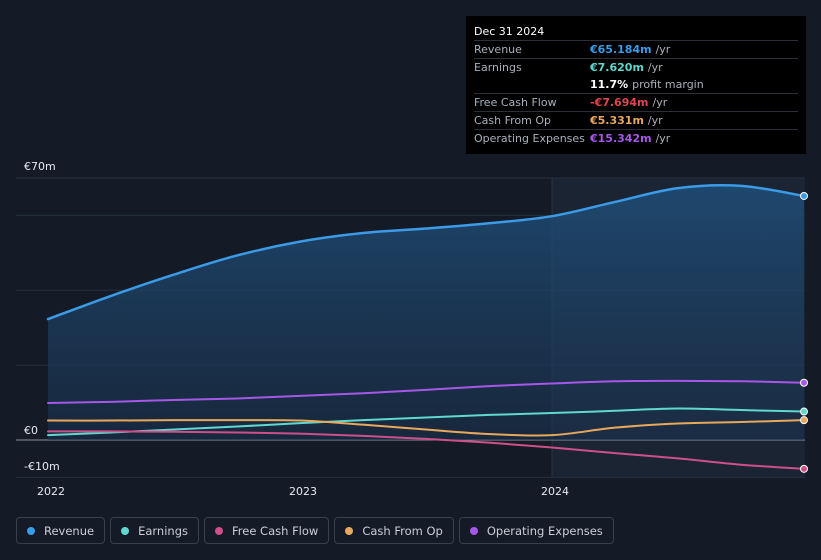 The height and width of the screenshot is (560, 821). What do you see at coordinates (513, 120) in the screenshot?
I see `tooltip-label: Cash From Op` at bounding box center [513, 120].